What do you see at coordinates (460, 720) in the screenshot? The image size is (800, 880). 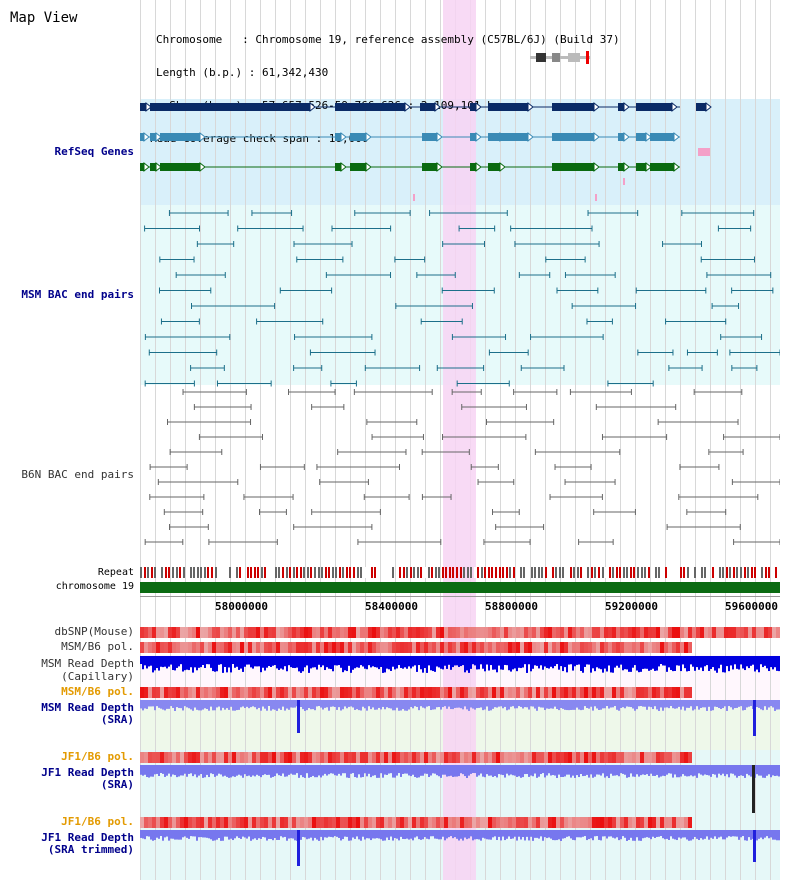 I see `msm-depth-sra-plot` at bounding box center [460, 720].